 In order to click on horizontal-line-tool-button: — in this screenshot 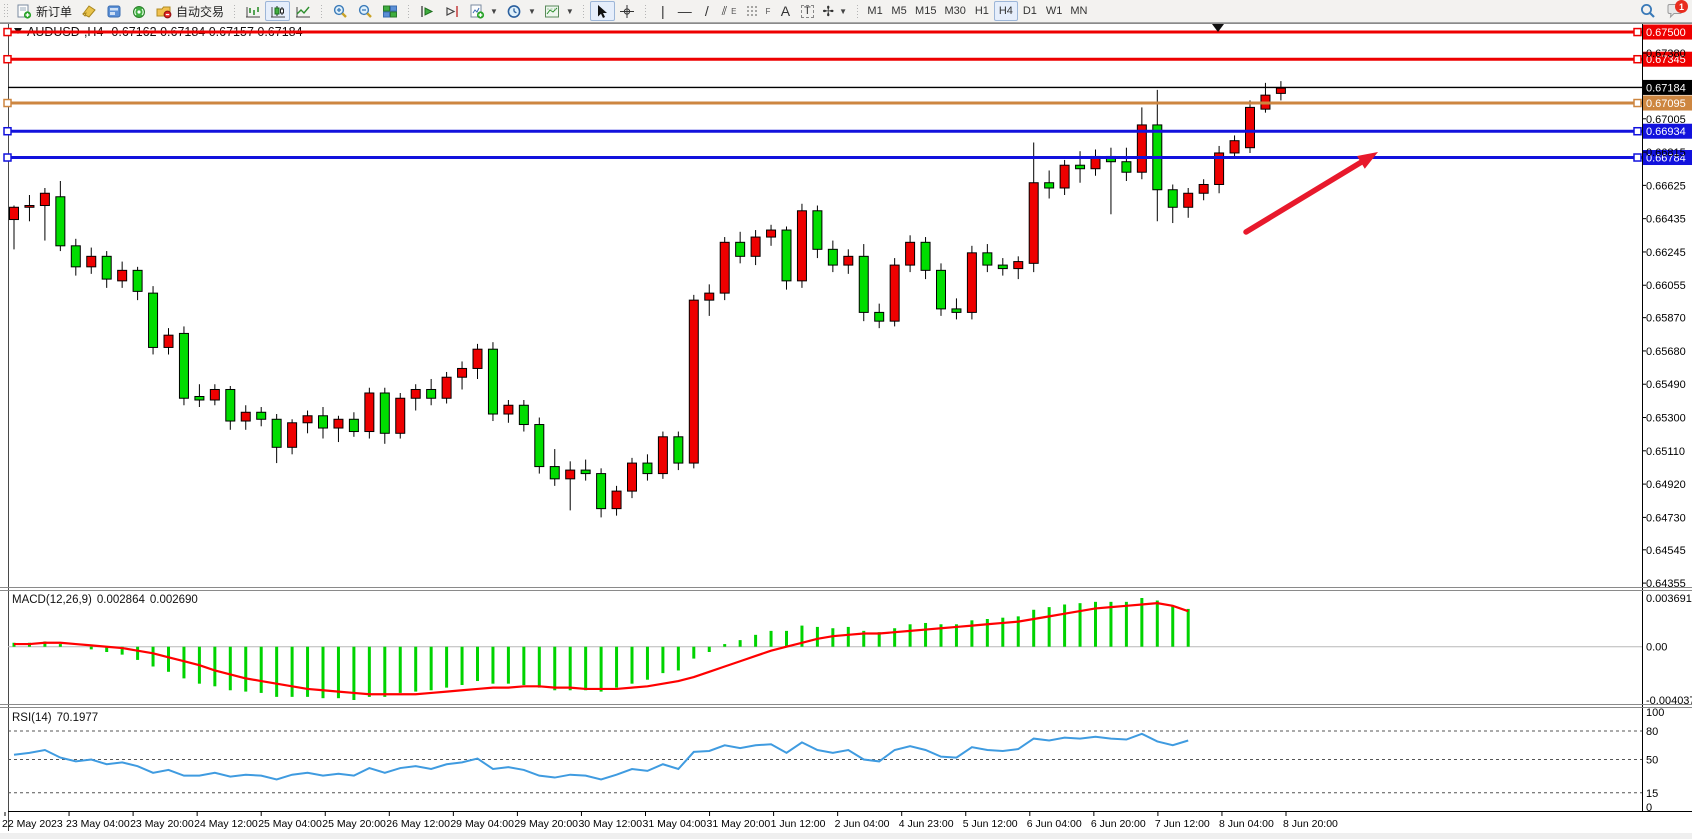, I will do `click(685, 11)`.